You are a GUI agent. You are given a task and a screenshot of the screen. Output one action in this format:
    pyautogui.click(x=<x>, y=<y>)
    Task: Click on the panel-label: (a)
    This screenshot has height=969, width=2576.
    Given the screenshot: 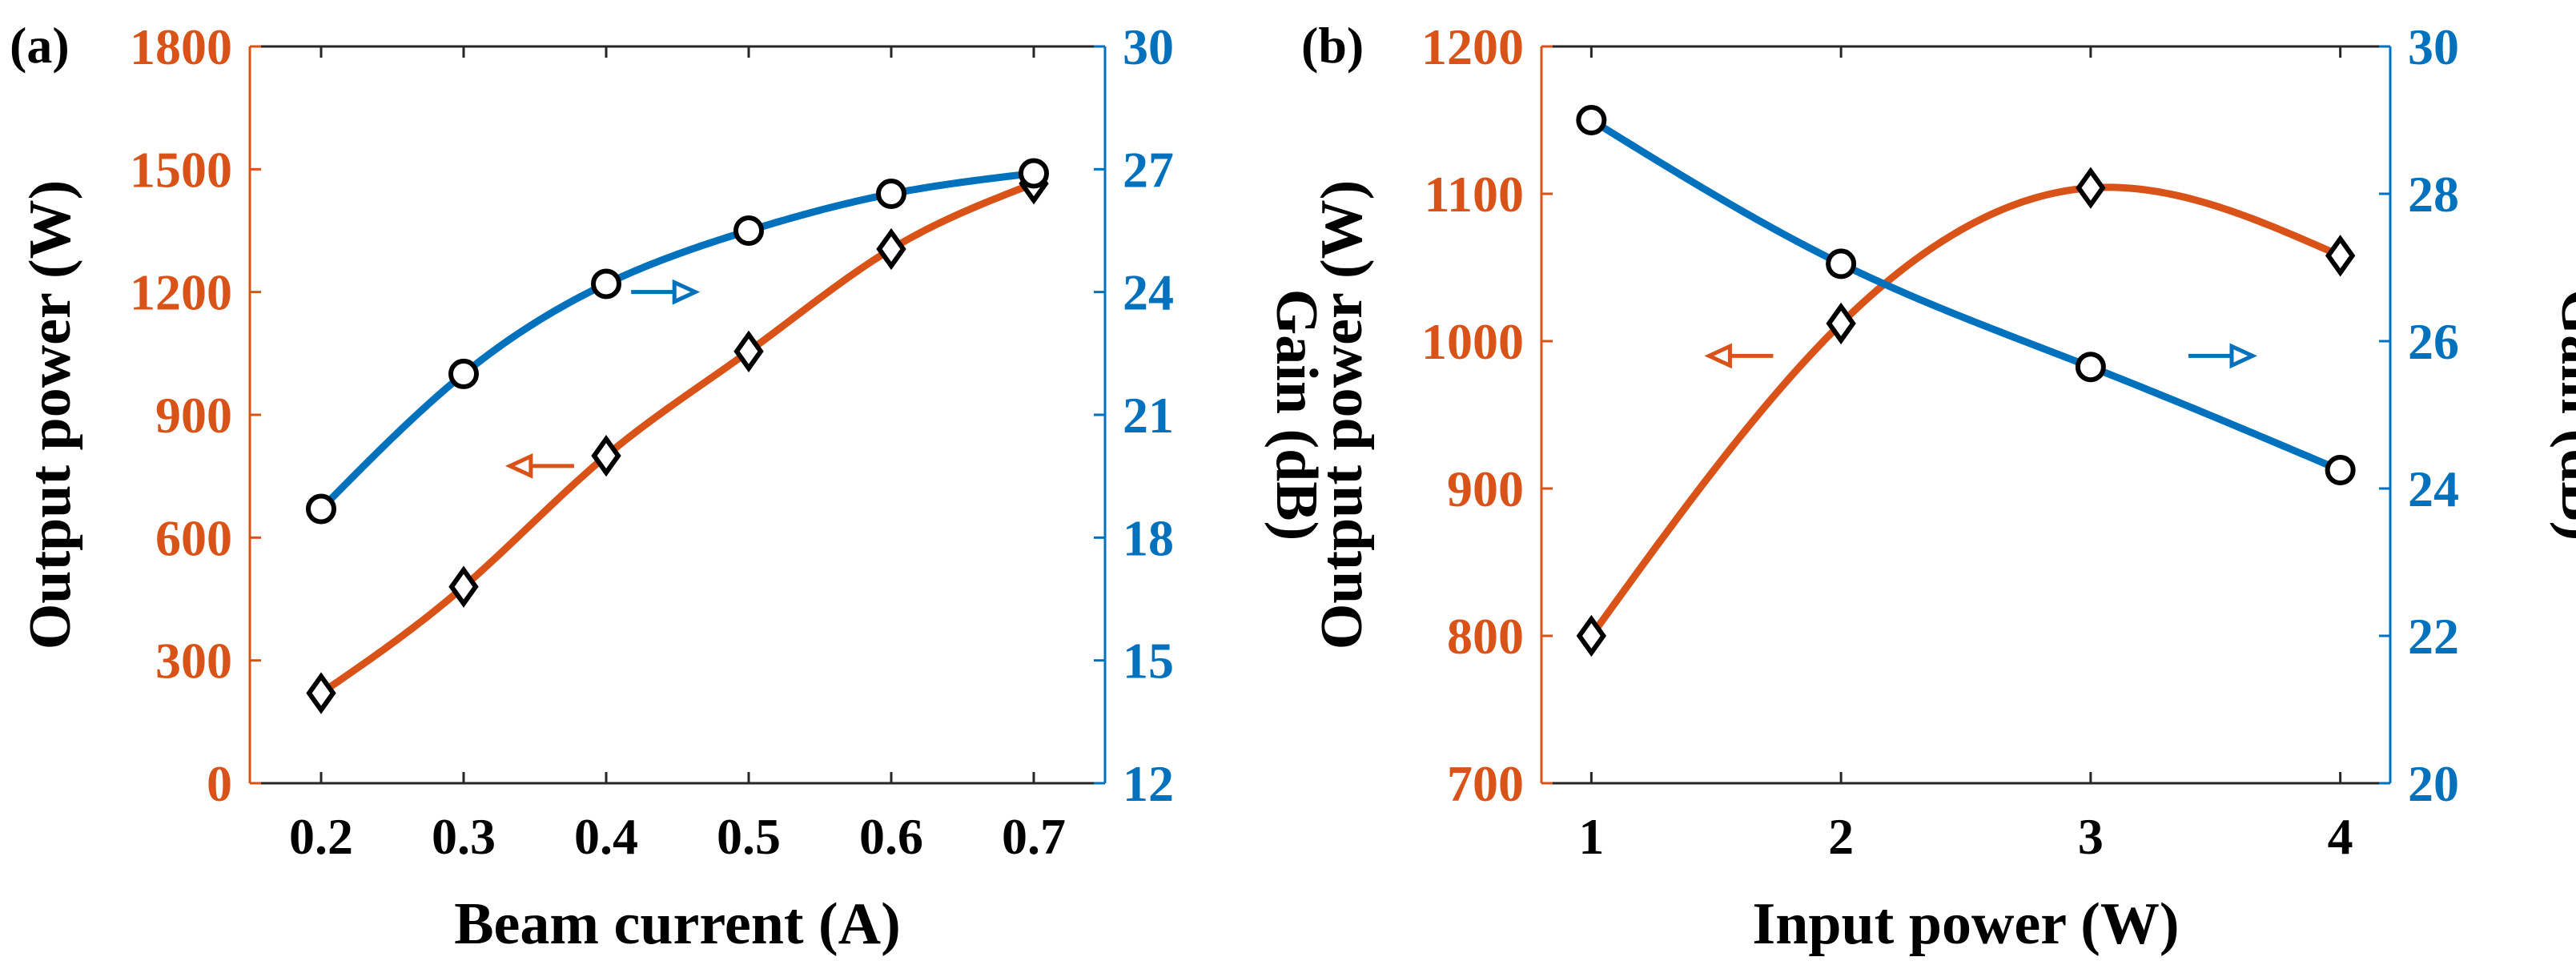 What is the action you would take?
    pyautogui.click(x=40, y=45)
    